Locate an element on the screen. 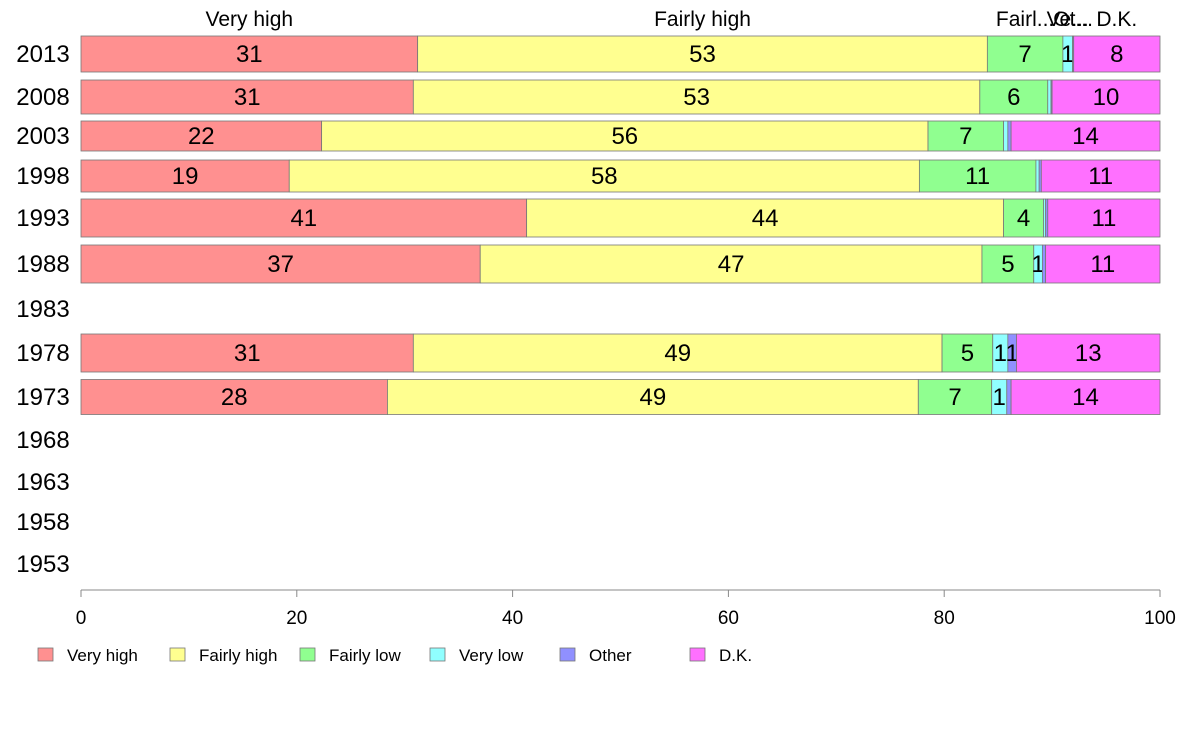  data-label: 56 is located at coordinates (624, 136).